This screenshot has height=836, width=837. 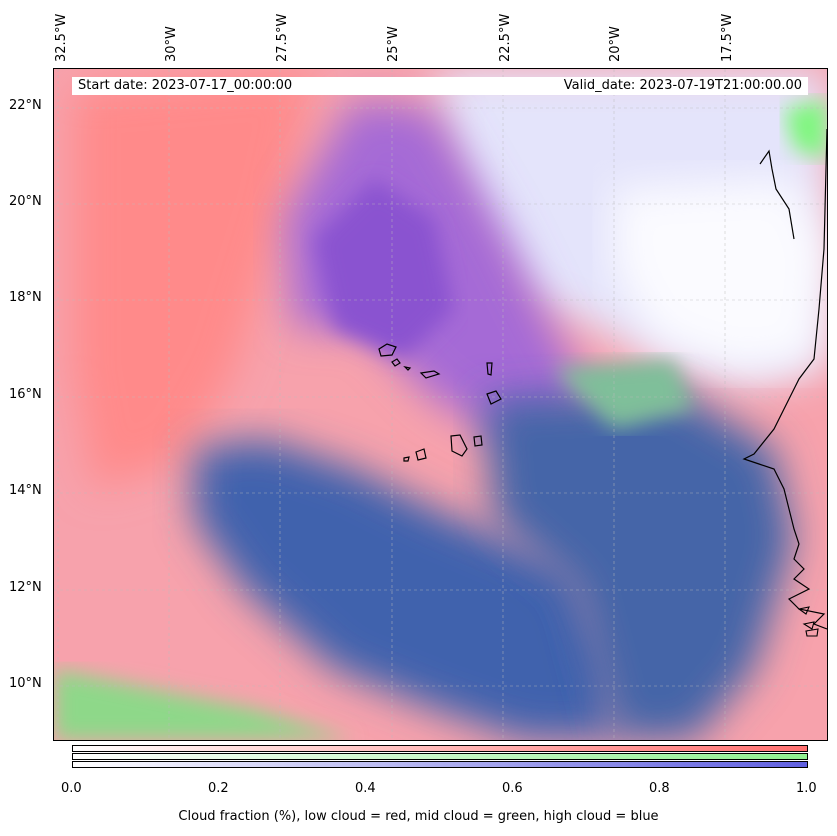 What do you see at coordinates (204, 704) in the screenshot?
I see `mid-cloud-strip-south` at bounding box center [204, 704].